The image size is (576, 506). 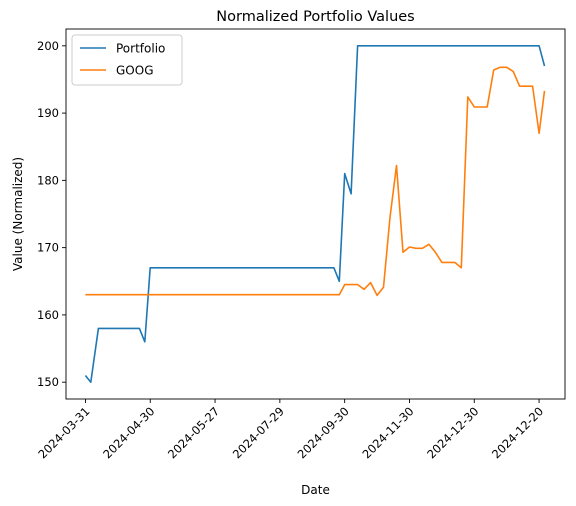 What do you see at coordinates (48, 180) in the screenshot?
I see `y-tick-label: 180` at bounding box center [48, 180].